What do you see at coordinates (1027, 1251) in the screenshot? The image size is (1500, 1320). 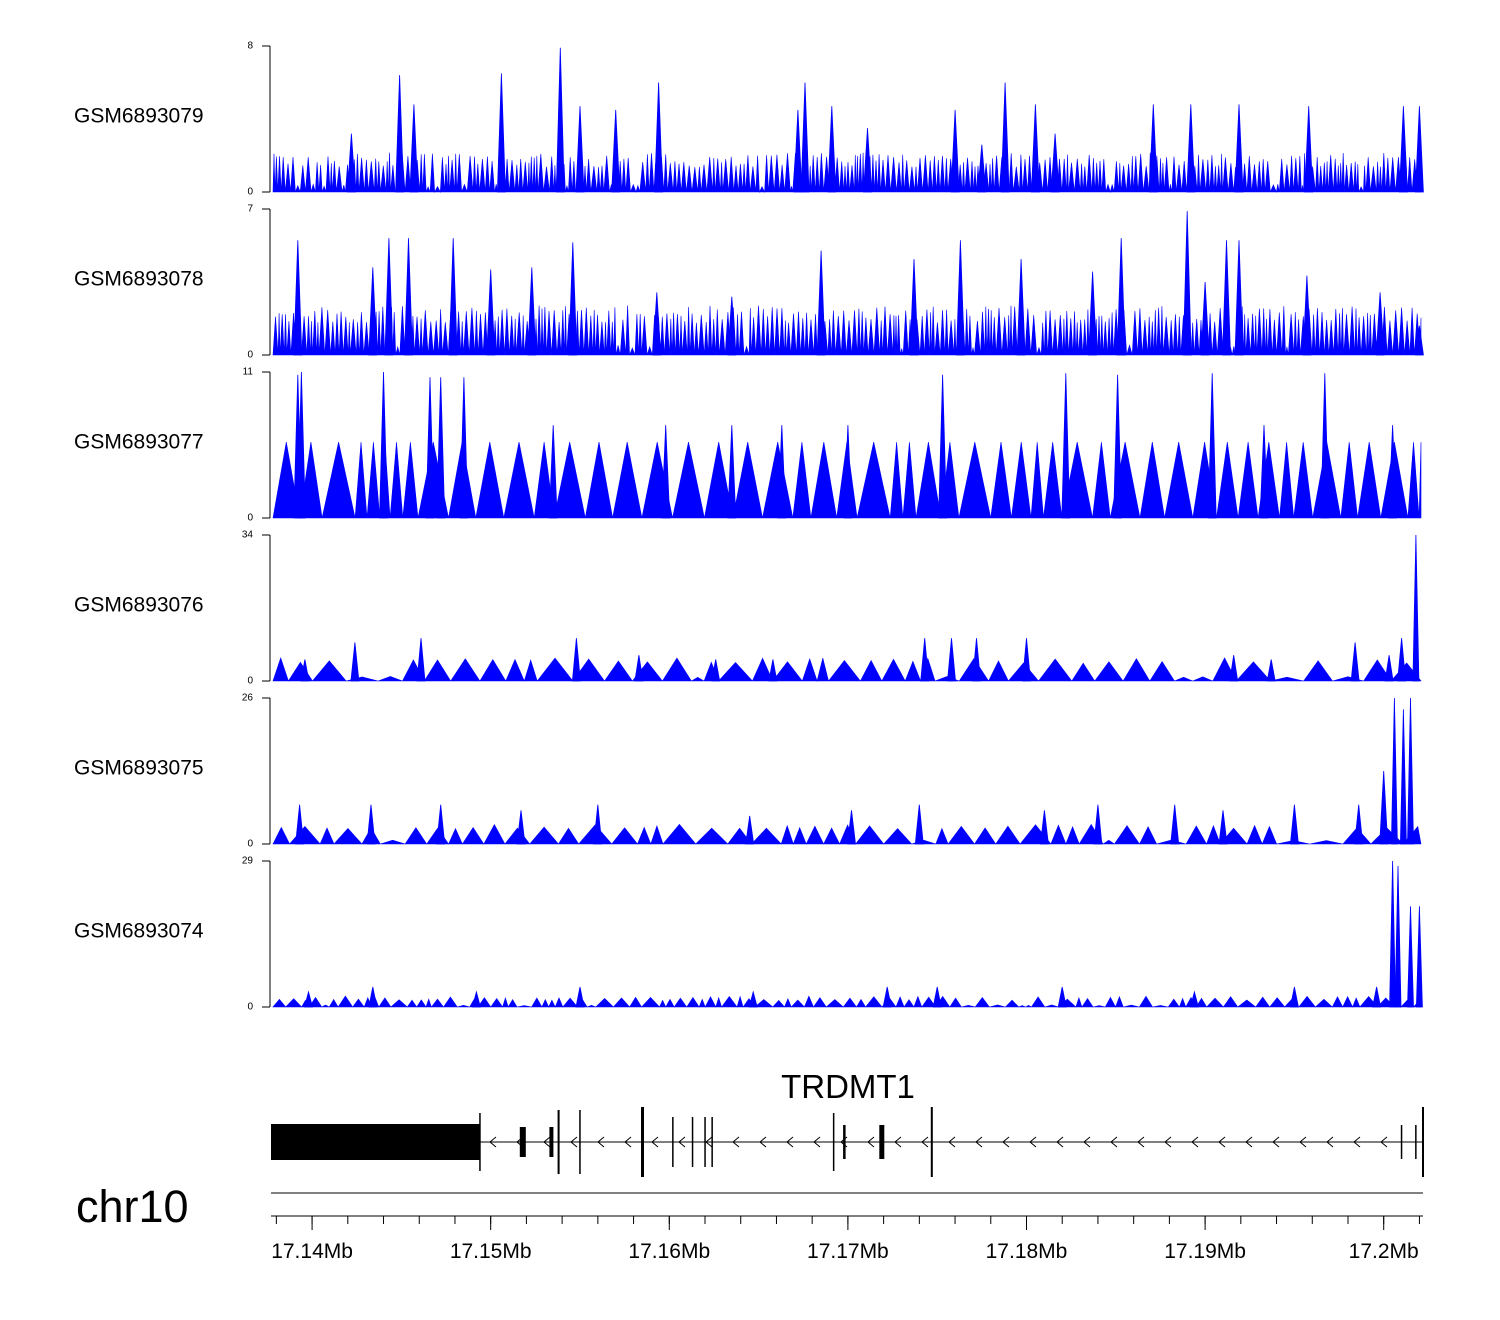 I see `x-tick-label: 17.18Mb` at bounding box center [1027, 1251].